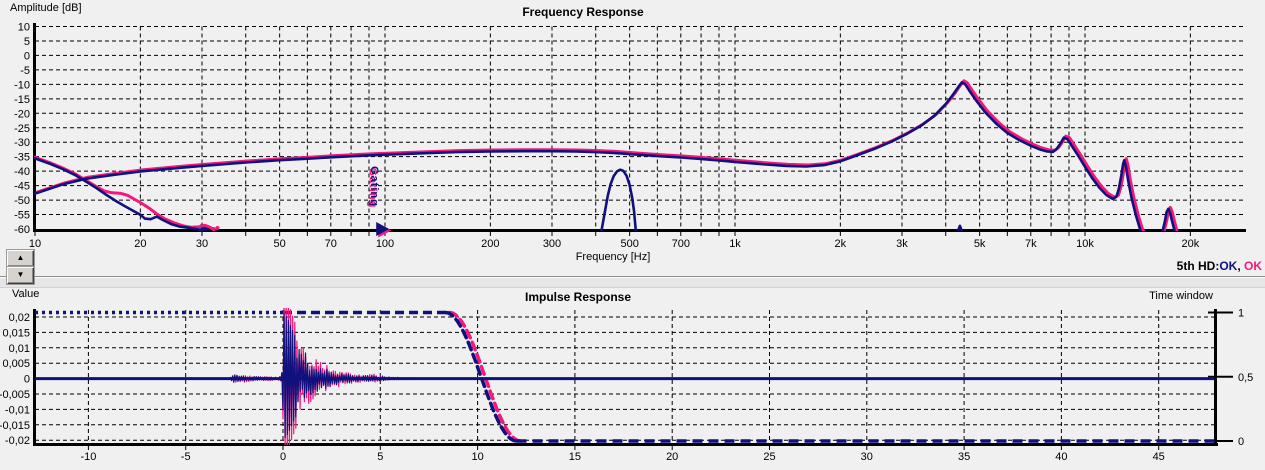 Image resolution: width=1265 pixels, height=470 pixels. I want to click on svg-text: 35, so click(964, 457).